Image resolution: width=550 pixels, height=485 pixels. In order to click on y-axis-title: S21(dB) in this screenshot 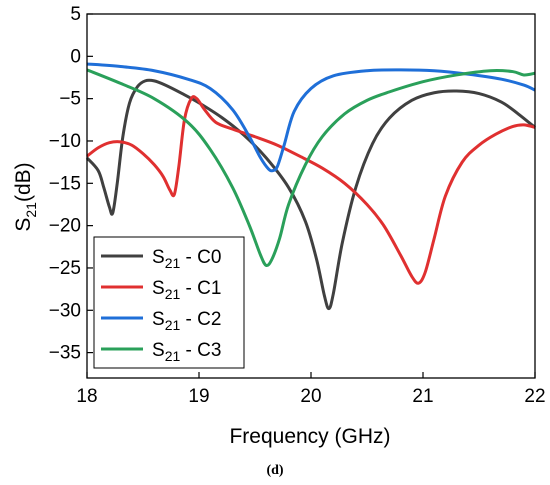, I will do `click(25, 196)`.